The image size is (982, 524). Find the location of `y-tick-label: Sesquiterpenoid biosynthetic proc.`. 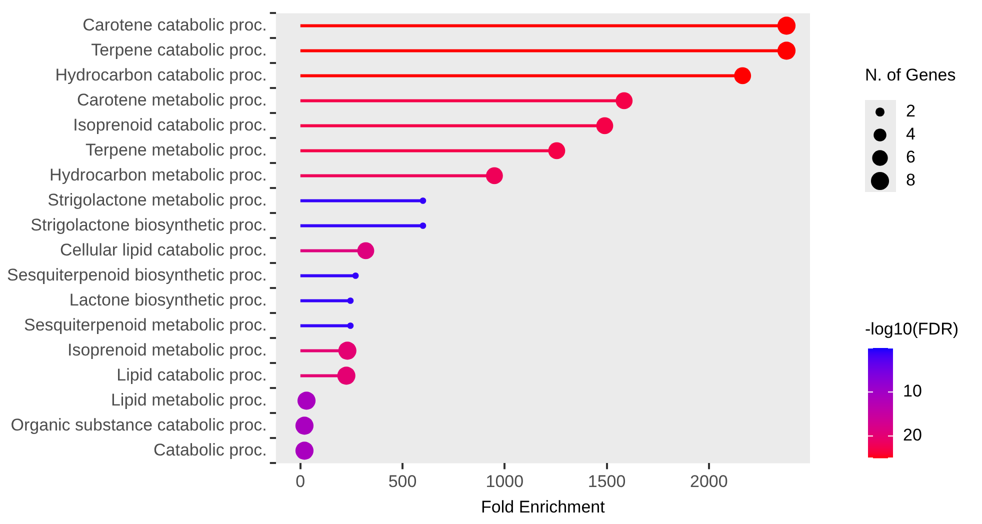

y-tick-label: Sesquiterpenoid biosynthetic proc. is located at coordinates (136, 274).